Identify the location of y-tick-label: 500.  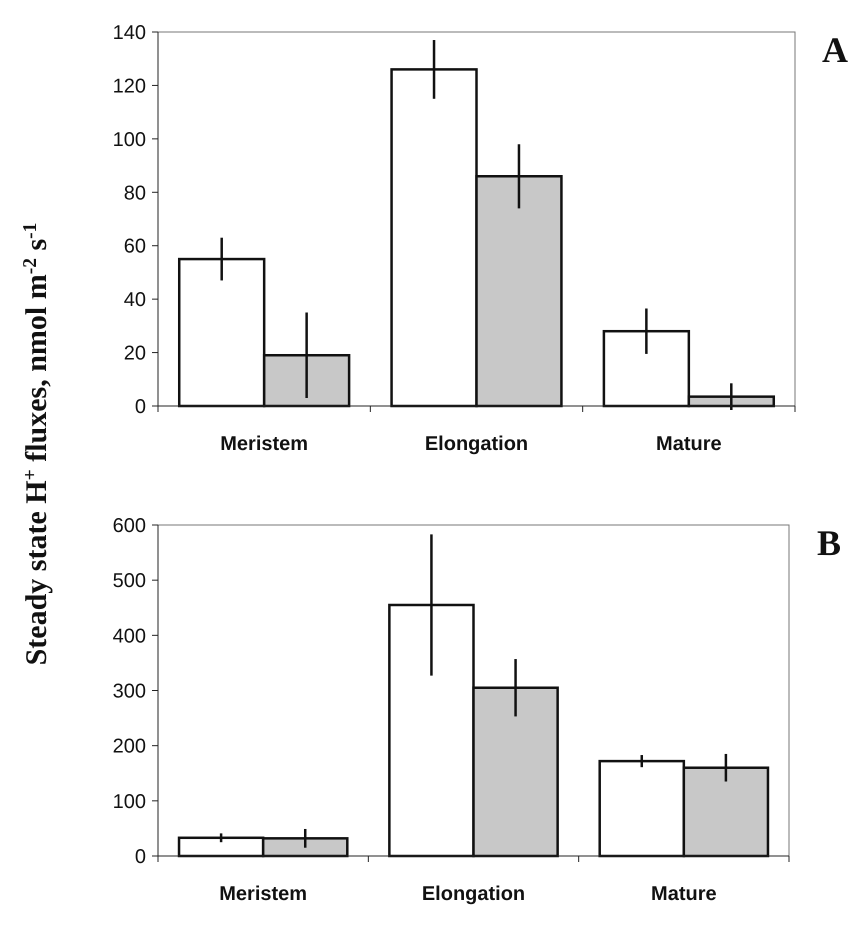
(129, 581).